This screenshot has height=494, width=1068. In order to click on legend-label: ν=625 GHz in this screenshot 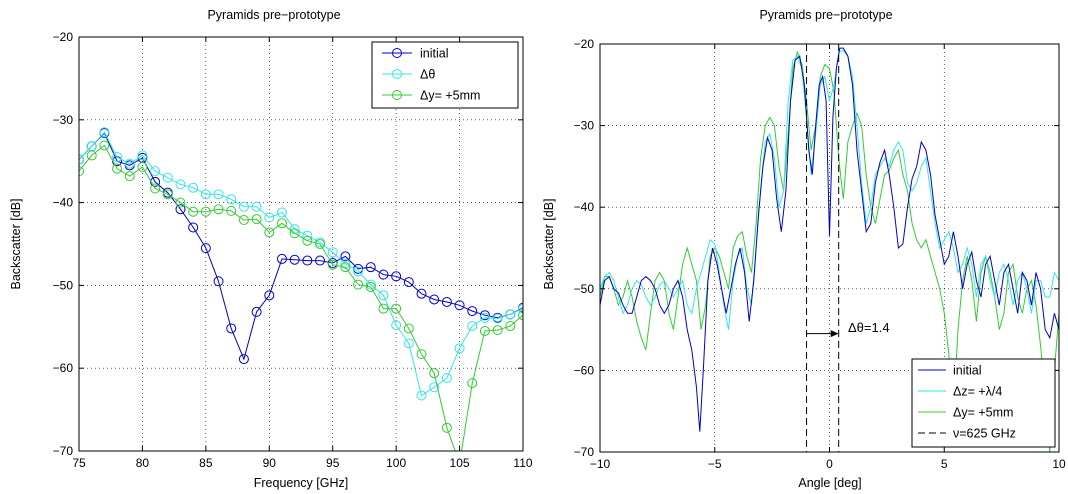, I will do `click(984, 434)`.